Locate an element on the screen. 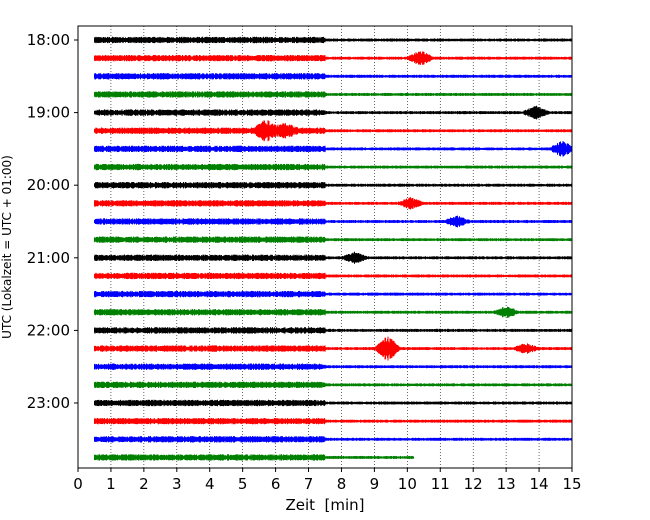 The height and width of the screenshot is (520, 650). x-tick-label: 10 is located at coordinates (407, 484).